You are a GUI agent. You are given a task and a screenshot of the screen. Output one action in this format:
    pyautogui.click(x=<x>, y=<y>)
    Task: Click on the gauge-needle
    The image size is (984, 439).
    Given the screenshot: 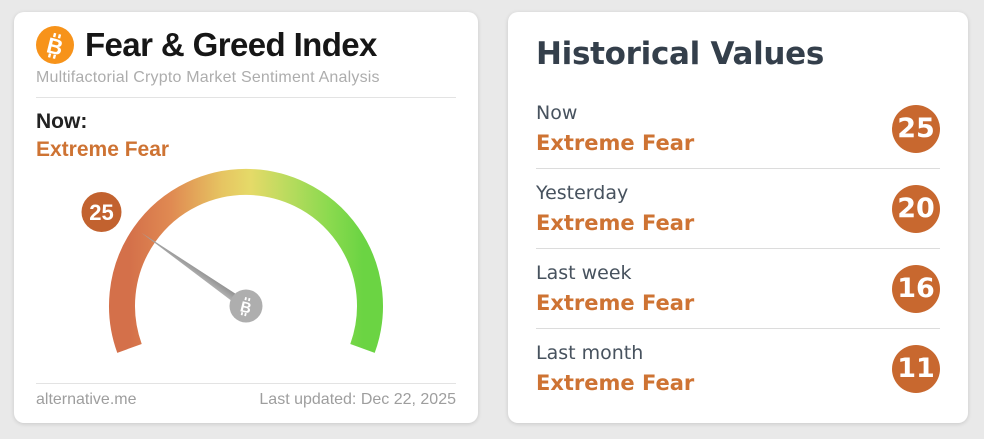 What is the action you would take?
    pyautogui.click(x=194, y=271)
    